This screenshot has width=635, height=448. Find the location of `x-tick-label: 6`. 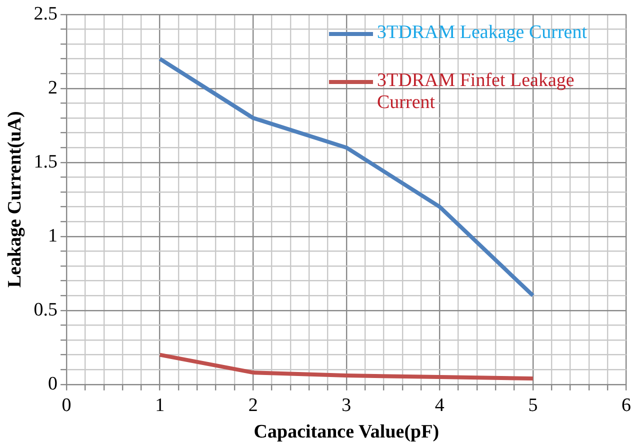

x-tick-label: 6 is located at coordinates (626, 405).